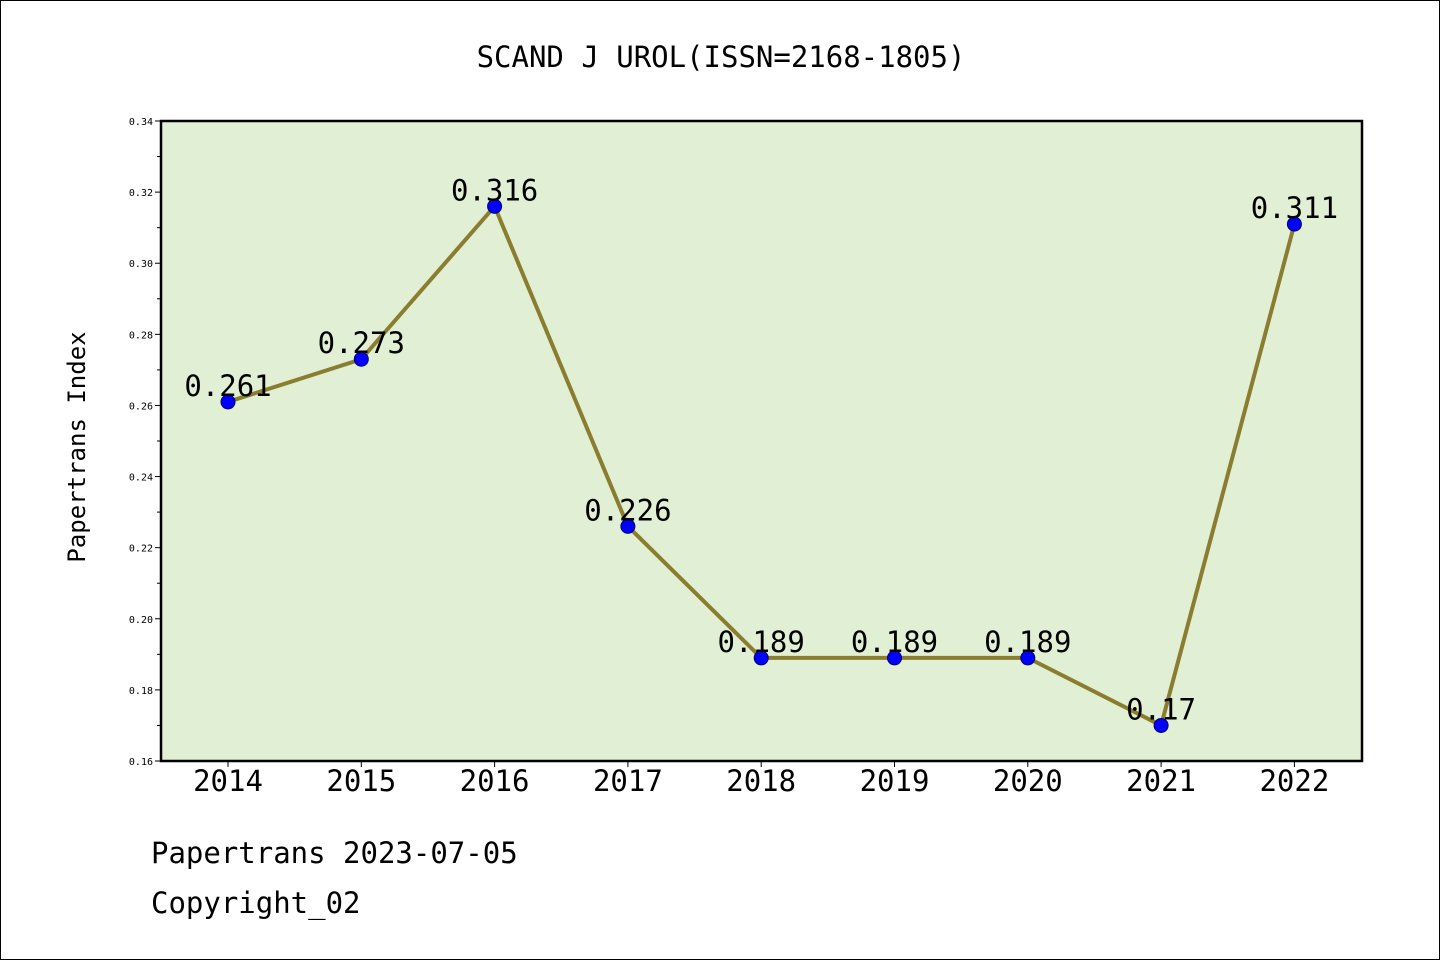  Describe the element at coordinates (495, 781) in the screenshot. I see `x-tick-label: 2016` at that location.